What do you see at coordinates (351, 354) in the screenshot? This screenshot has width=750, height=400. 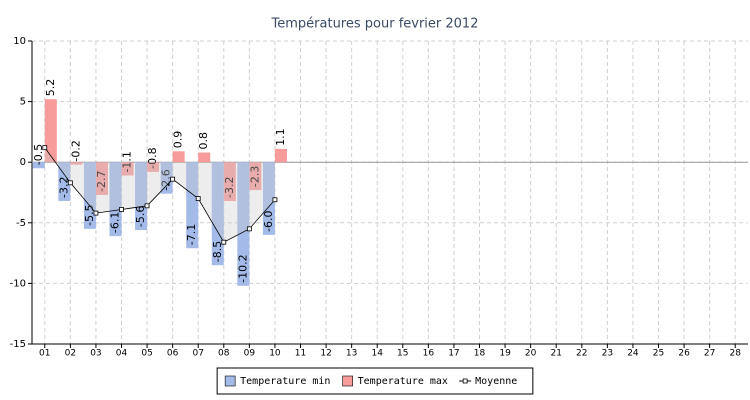 I see `x-tick-label: 13` at bounding box center [351, 354].